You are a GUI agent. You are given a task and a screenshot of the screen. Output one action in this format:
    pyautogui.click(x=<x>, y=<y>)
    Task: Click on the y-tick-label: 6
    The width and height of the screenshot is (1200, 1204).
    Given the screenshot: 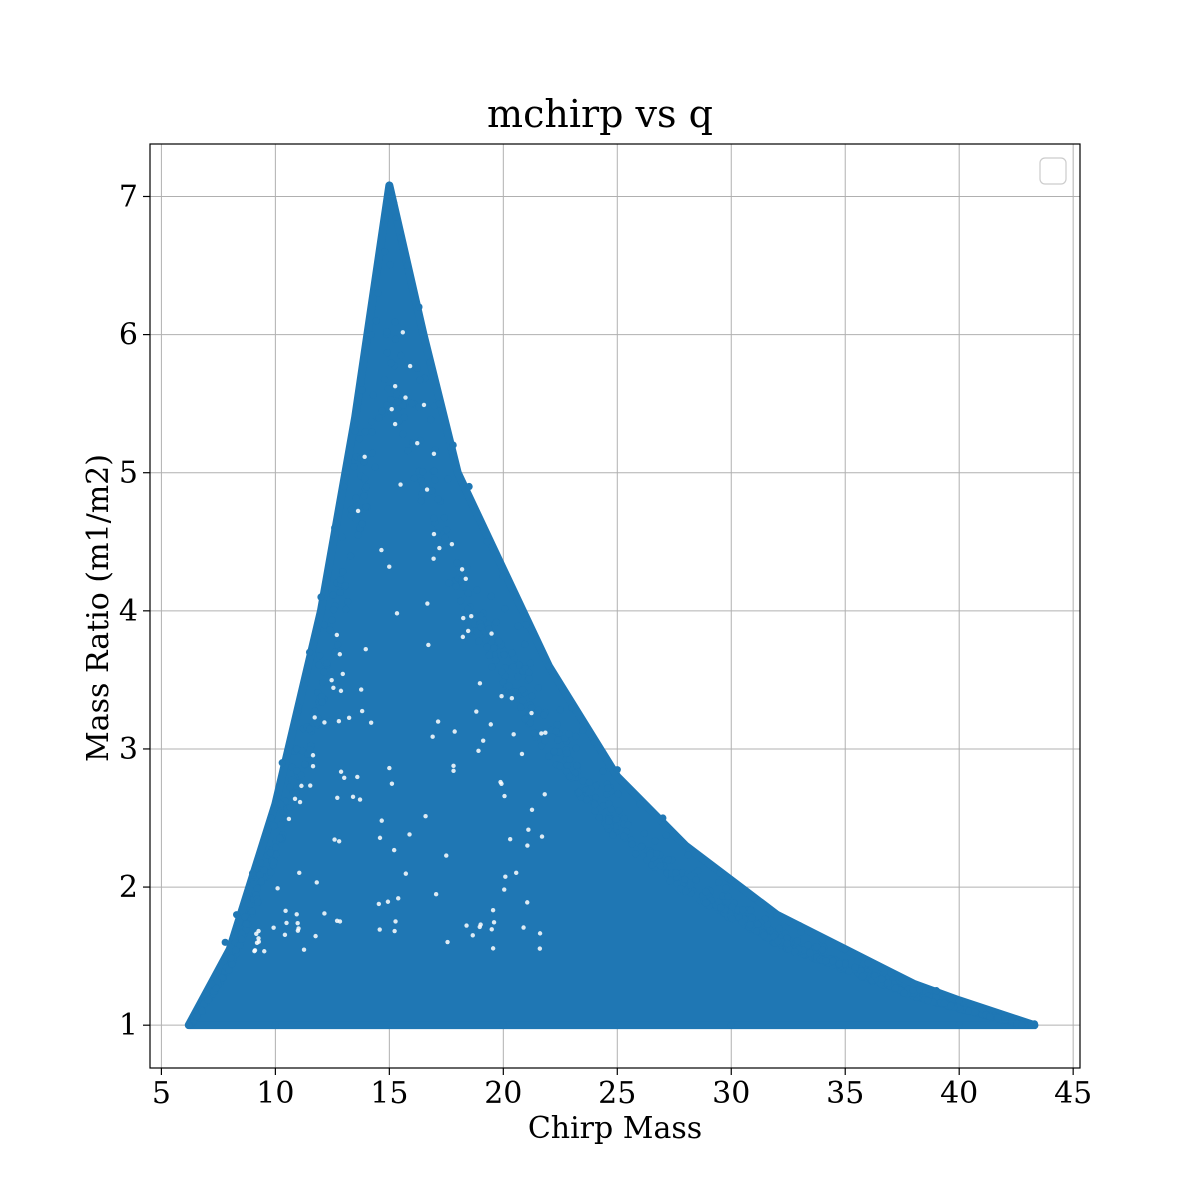 What is the action you would take?
    pyautogui.click(x=128, y=335)
    